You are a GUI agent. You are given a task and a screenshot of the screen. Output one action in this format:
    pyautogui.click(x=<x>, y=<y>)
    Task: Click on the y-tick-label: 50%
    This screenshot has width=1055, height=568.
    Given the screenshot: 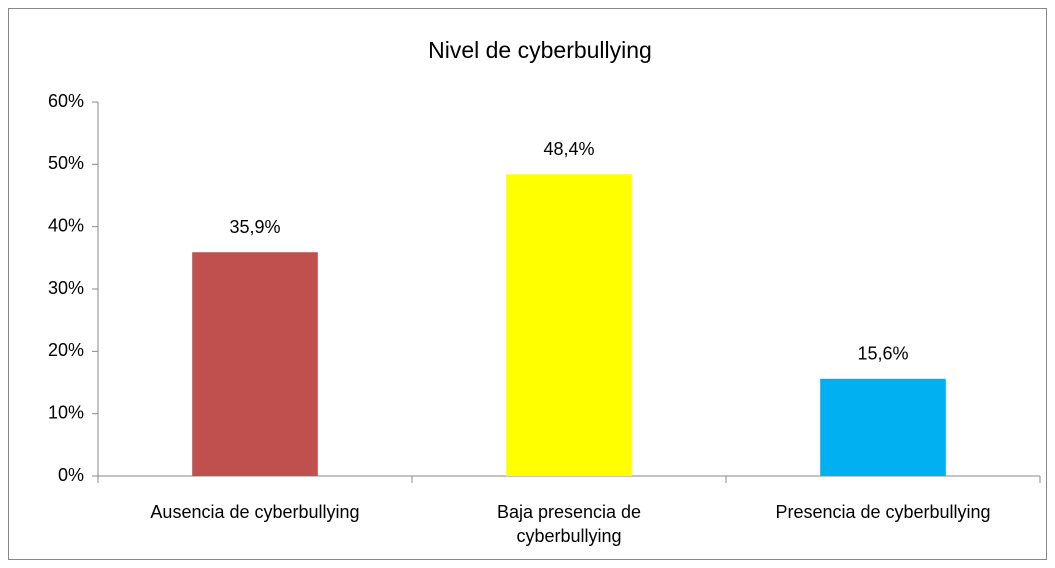 What is the action you would take?
    pyautogui.click(x=66, y=163)
    